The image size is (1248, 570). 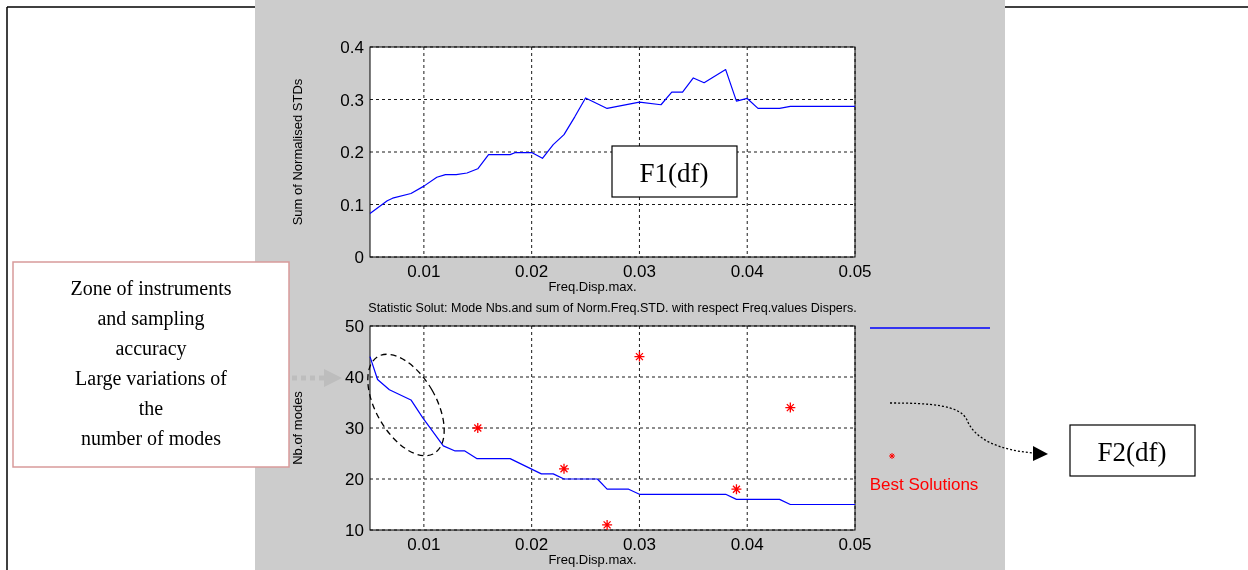 I want to click on annotation: F1(df), so click(x=674, y=173).